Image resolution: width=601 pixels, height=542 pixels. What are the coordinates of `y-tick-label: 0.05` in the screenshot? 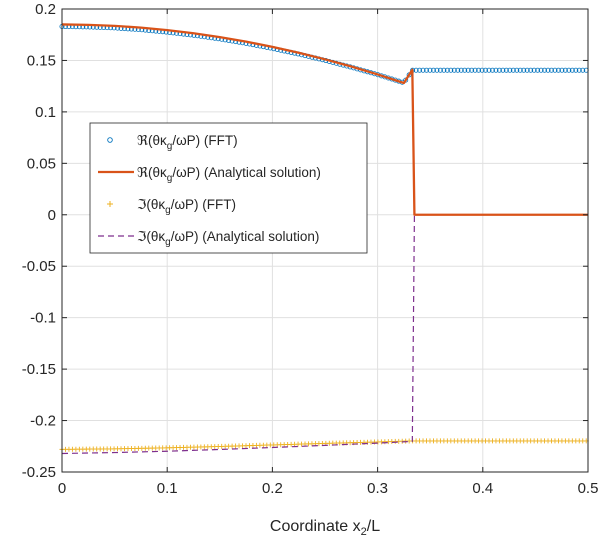 It's located at (41, 163).